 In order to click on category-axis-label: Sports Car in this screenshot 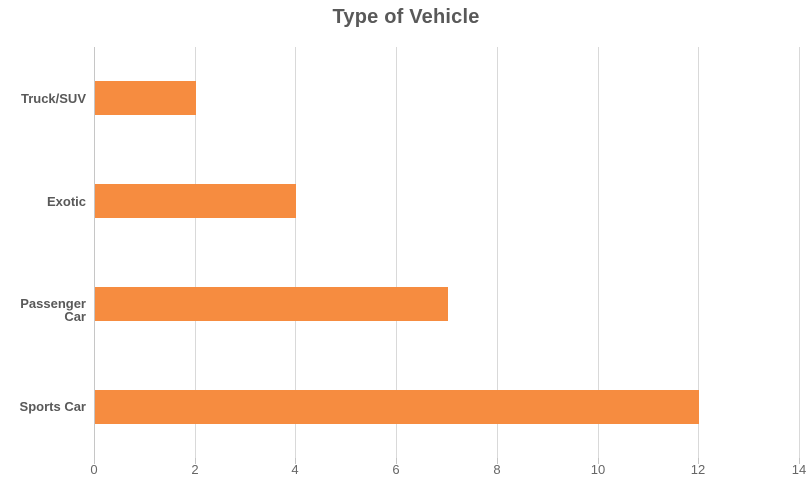, I will do `click(52, 406)`.